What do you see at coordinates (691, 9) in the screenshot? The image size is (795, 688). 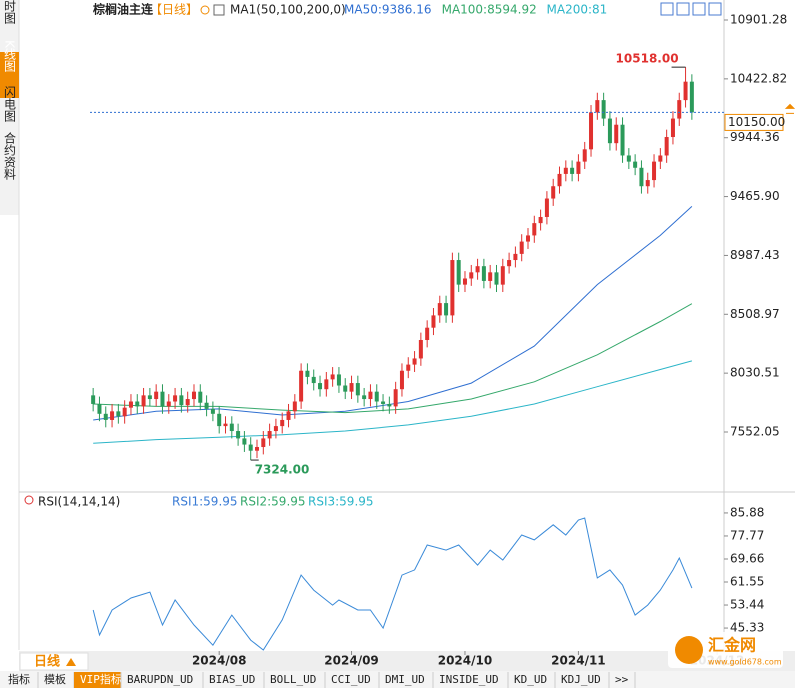 I see `toolbar-icons` at bounding box center [691, 9].